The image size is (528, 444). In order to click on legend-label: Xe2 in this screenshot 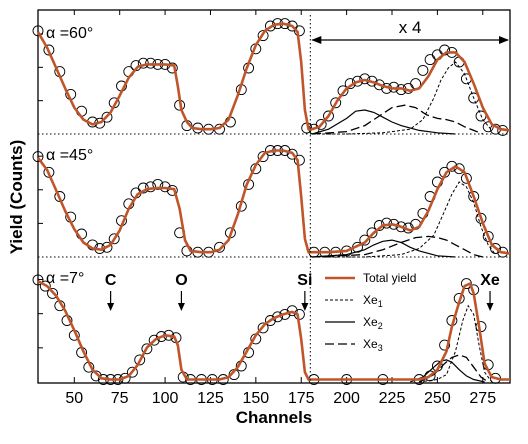, I will do `click(373, 323)`.